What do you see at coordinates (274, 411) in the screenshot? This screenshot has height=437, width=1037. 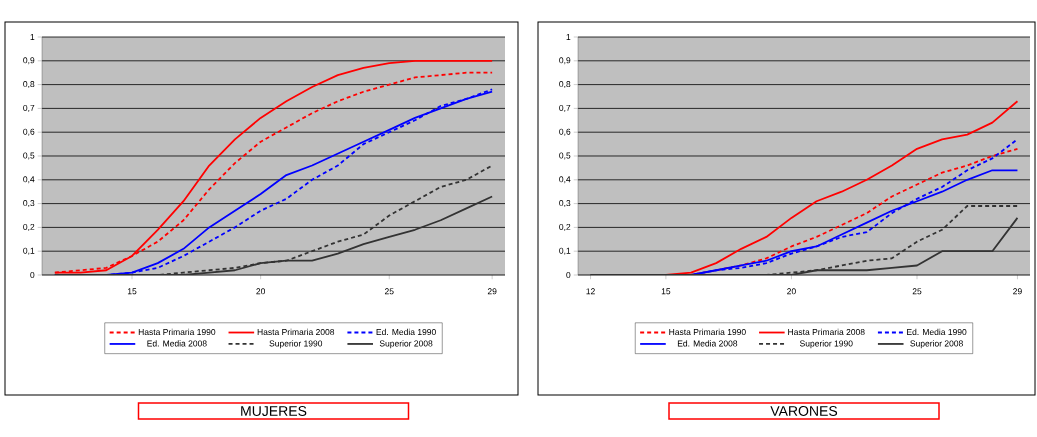 I see `text: MUJERES` at bounding box center [274, 411].